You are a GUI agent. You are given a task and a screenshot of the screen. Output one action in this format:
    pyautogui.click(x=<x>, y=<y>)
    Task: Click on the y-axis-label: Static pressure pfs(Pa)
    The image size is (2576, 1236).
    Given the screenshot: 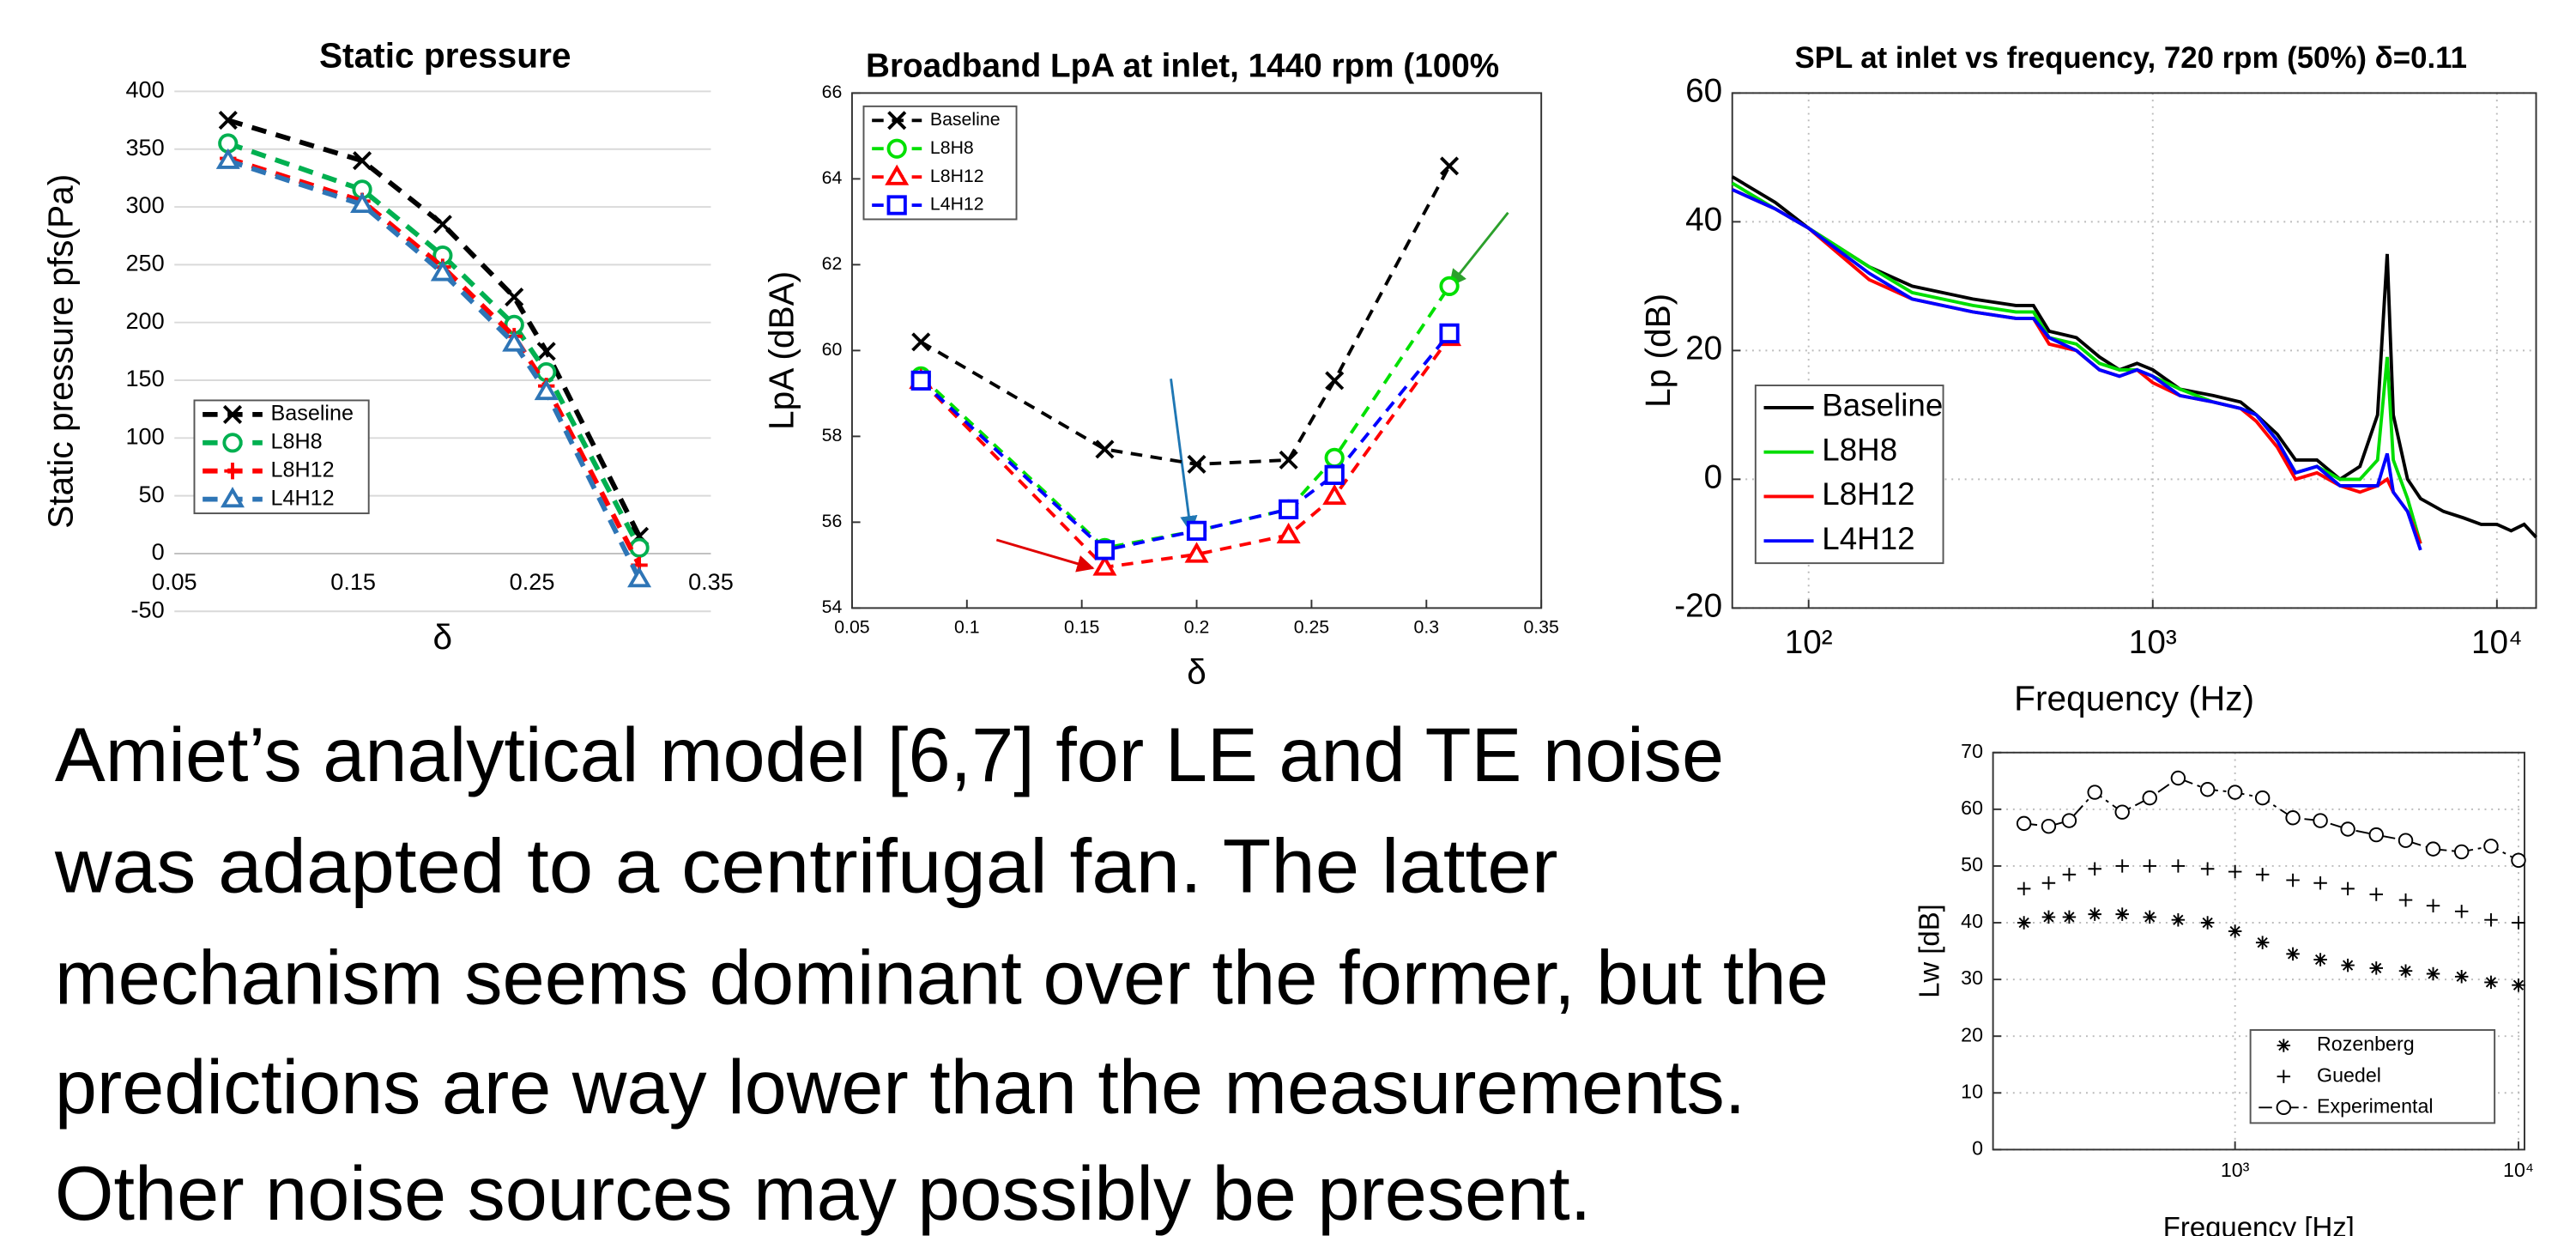 What is the action you would take?
    pyautogui.click(x=60, y=351)
    